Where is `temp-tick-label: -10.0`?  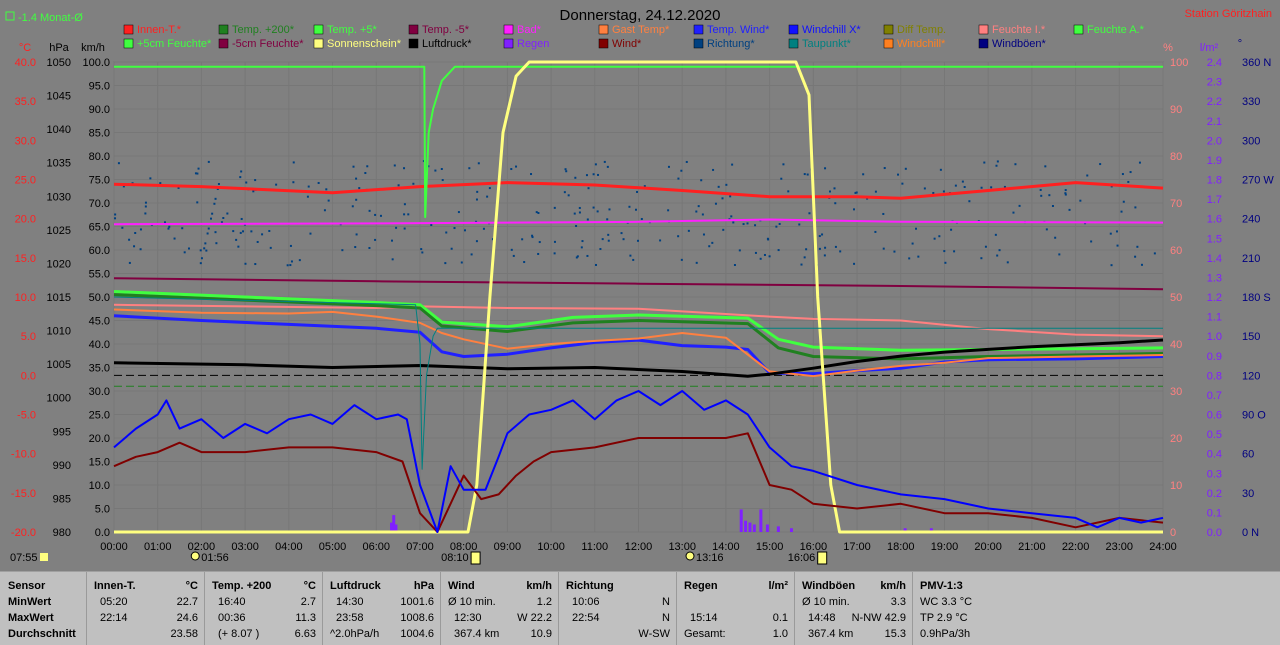 temp-tick-label: -10.0 is located at coordinates (23, 455).